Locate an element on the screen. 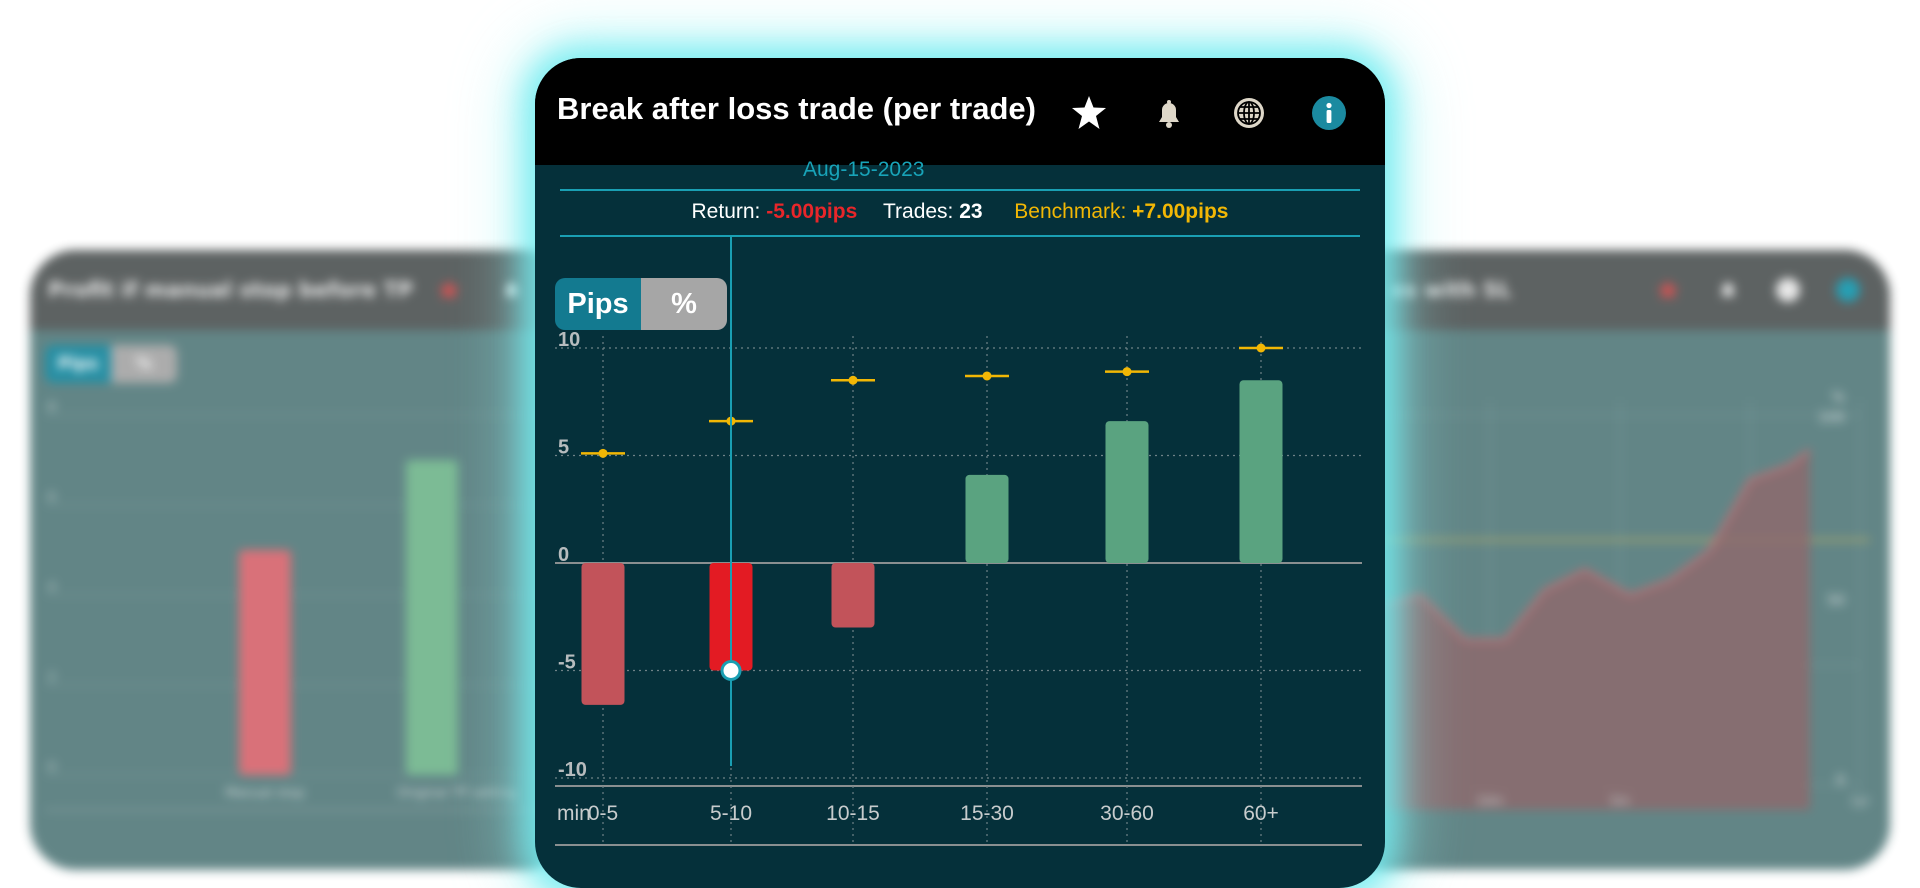 The height and width of the screenshot is (888, 1920). x-tick-label: 60+ is located at coordinates (1261, 813).